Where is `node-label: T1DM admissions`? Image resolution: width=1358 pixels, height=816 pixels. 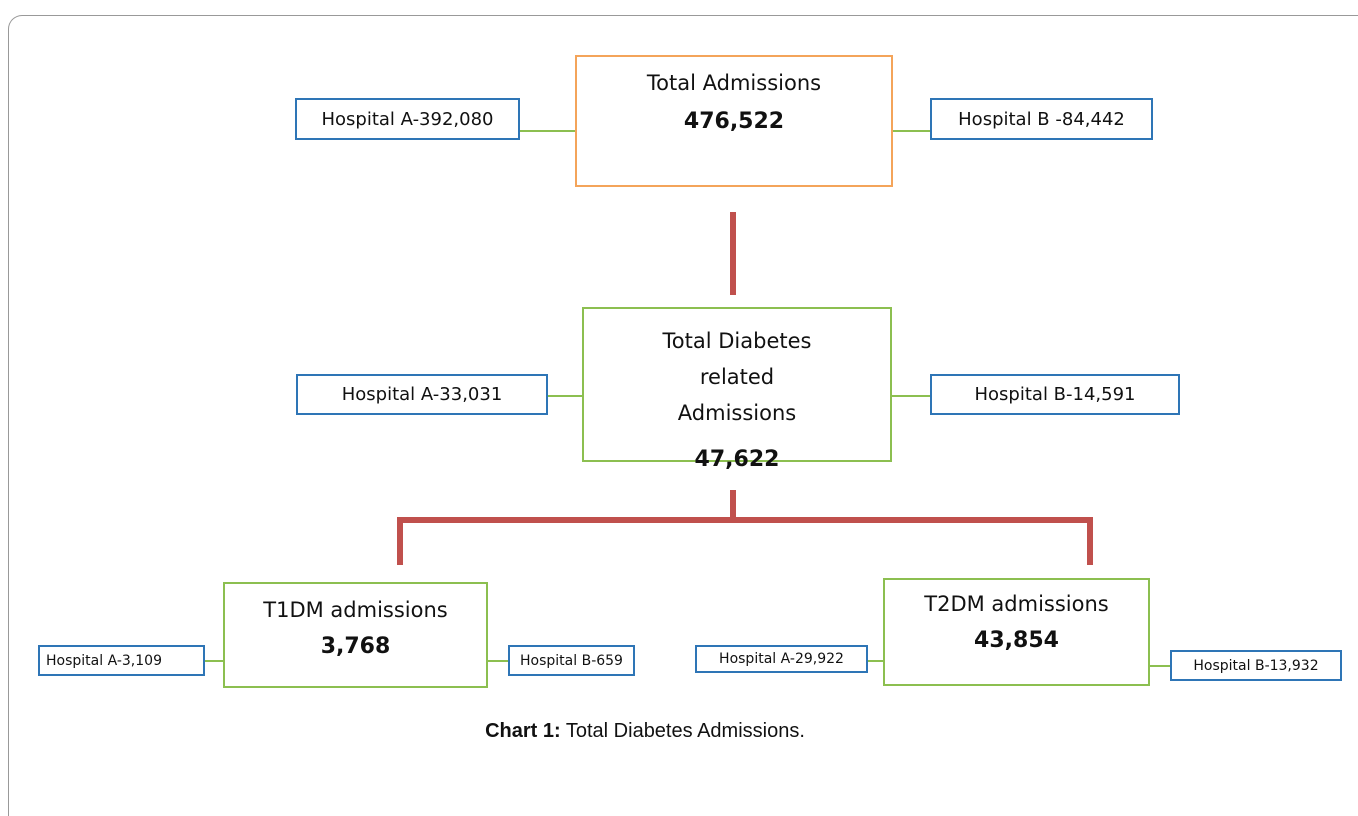
node-label: T1DM admissions is located at coordinates (355, 610).